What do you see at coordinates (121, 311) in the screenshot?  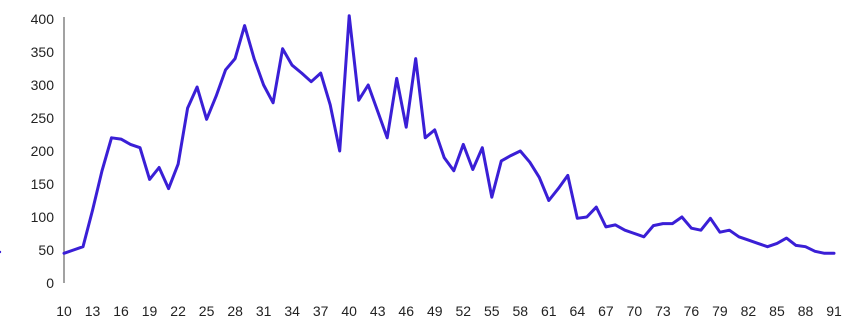 I see `x-tick-label: 16` at bounding box center [121, 311].